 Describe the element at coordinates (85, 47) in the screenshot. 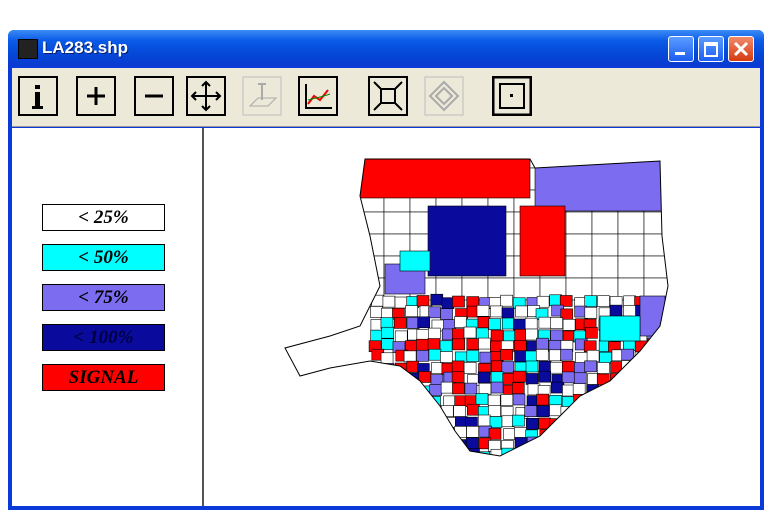

I see `window-title: LA283.shp` at that location.